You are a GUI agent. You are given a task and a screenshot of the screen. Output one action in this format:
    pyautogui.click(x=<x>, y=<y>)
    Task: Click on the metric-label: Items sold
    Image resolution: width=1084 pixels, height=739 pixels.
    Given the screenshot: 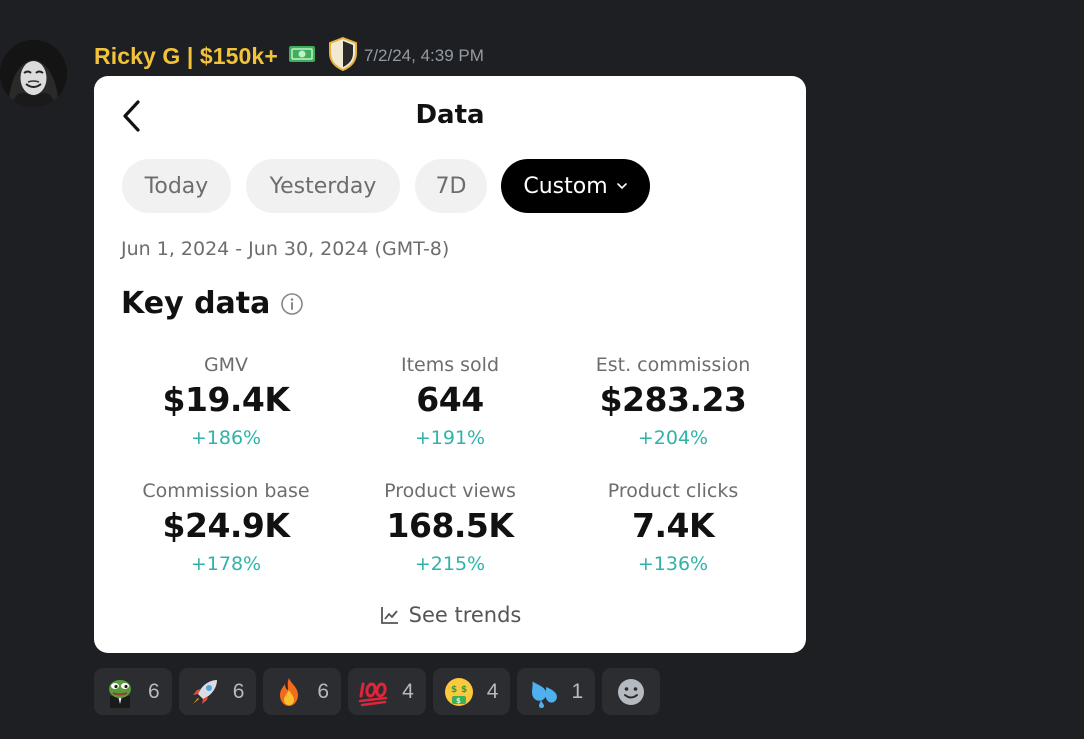 What is the action you would take?
    pyautogui.click(x=450, y=365)
    